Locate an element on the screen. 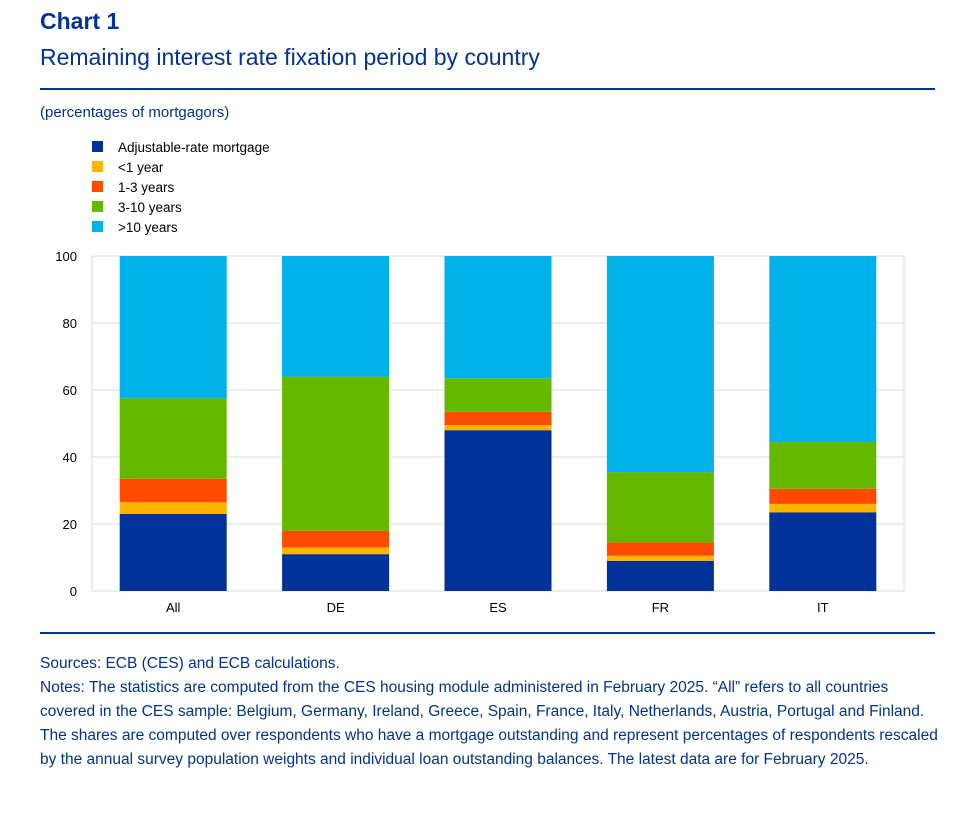 This screenshot has width=956, height=818. y-tick-label: 20 is located at coordinates (70, 524).